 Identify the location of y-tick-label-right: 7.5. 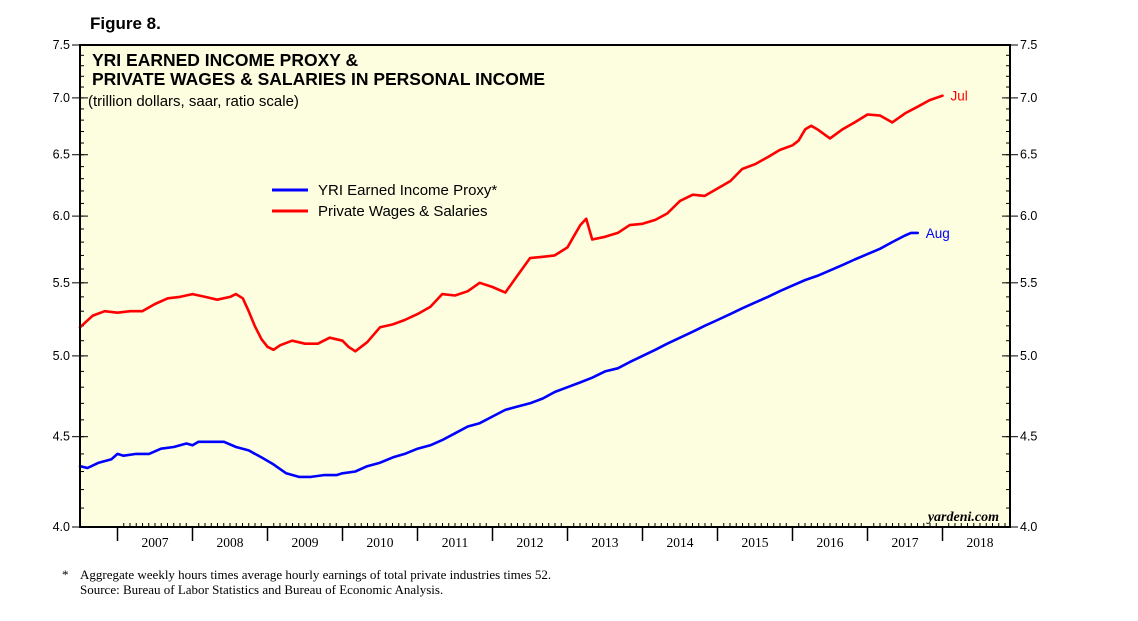
(1028, 45).